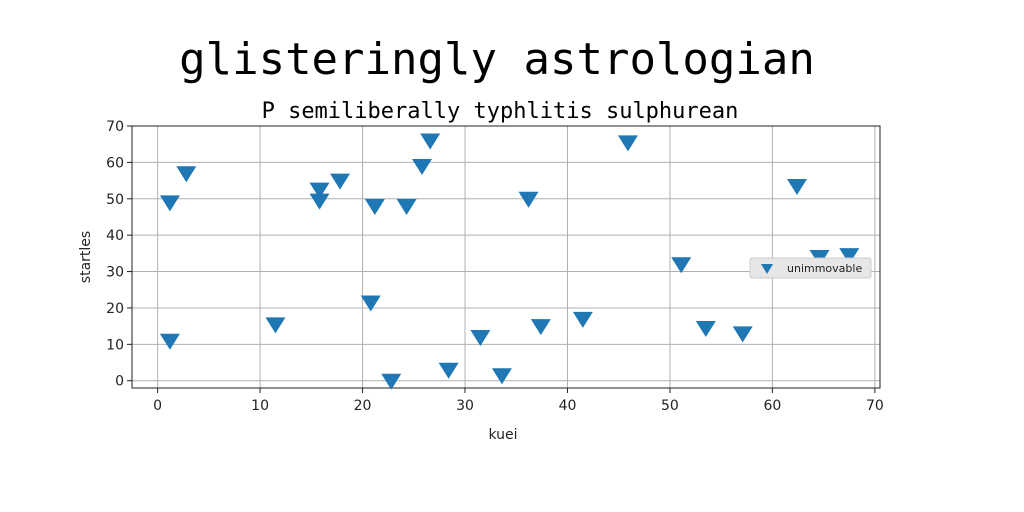  What do you see at coordinates (465, 406) in the screenshot?
I see `x-tick-label: 30` at bounding box center [465, 406].